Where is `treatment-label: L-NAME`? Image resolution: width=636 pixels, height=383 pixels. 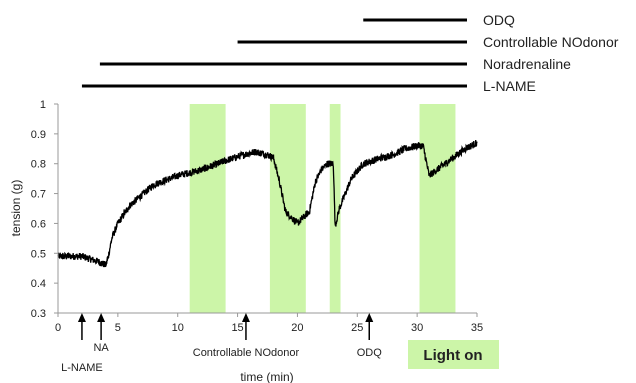 treatment-label: L-NAME is located at coordinates (509, 86).